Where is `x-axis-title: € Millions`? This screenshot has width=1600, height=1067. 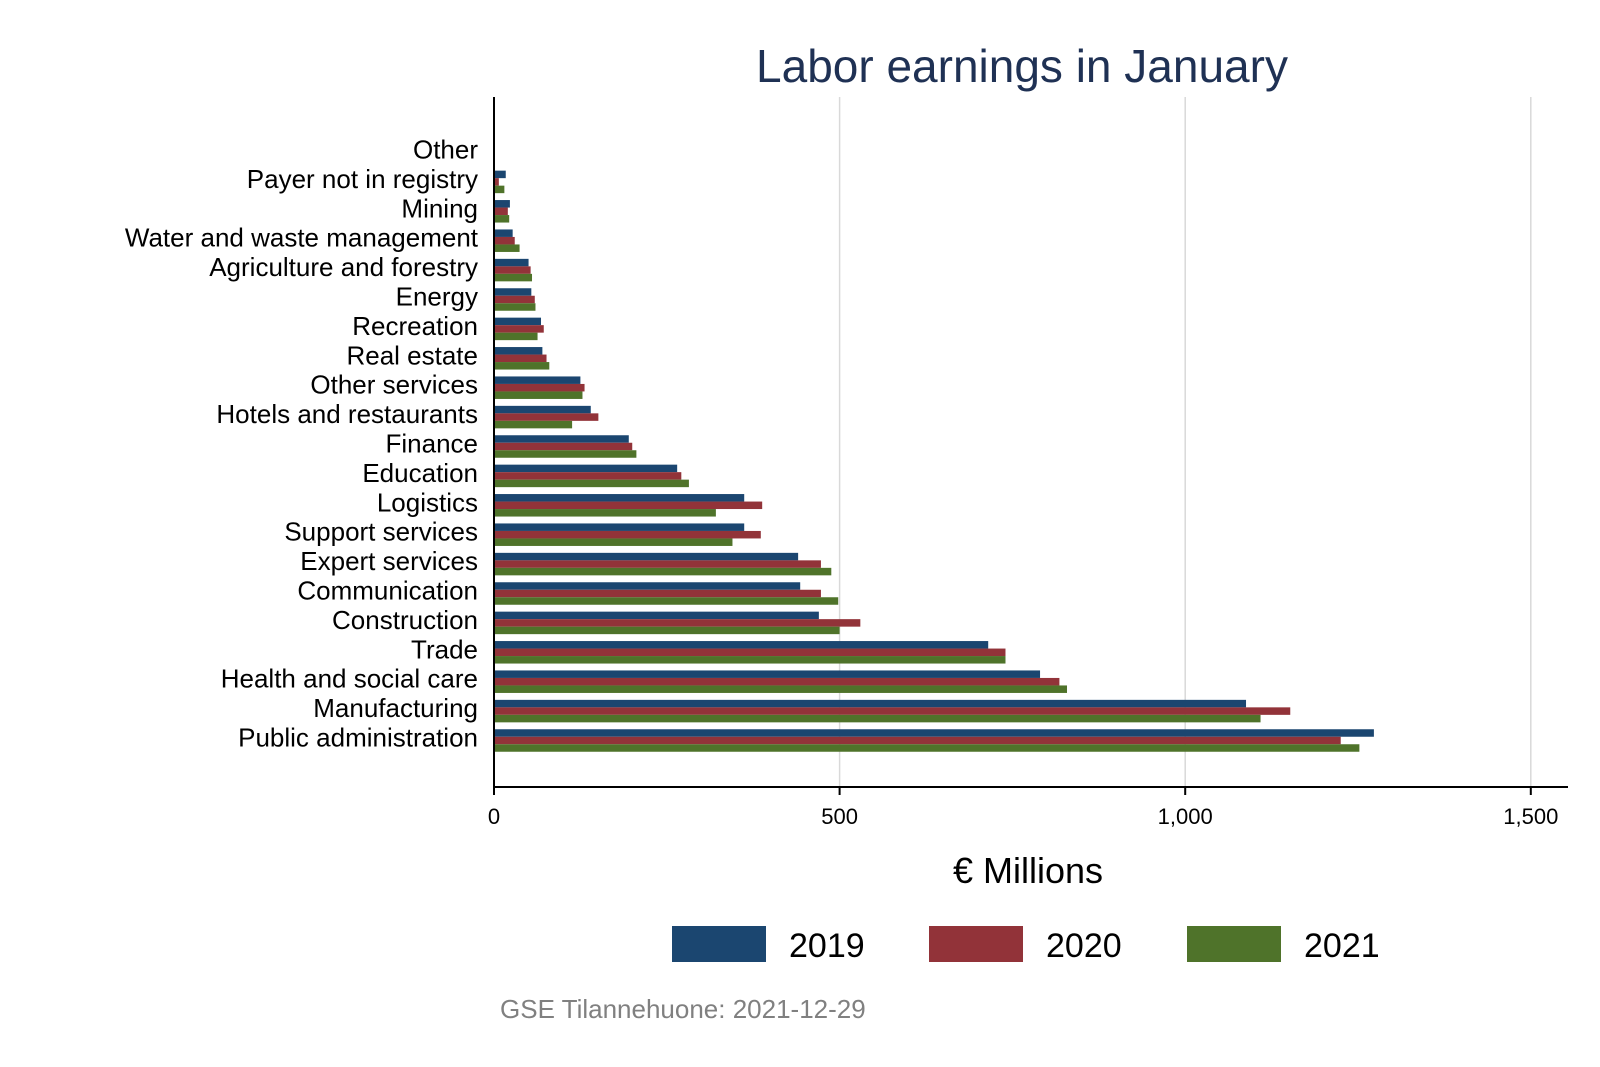 x-axis-title: € Millions is located at coordinates (1028, 870).